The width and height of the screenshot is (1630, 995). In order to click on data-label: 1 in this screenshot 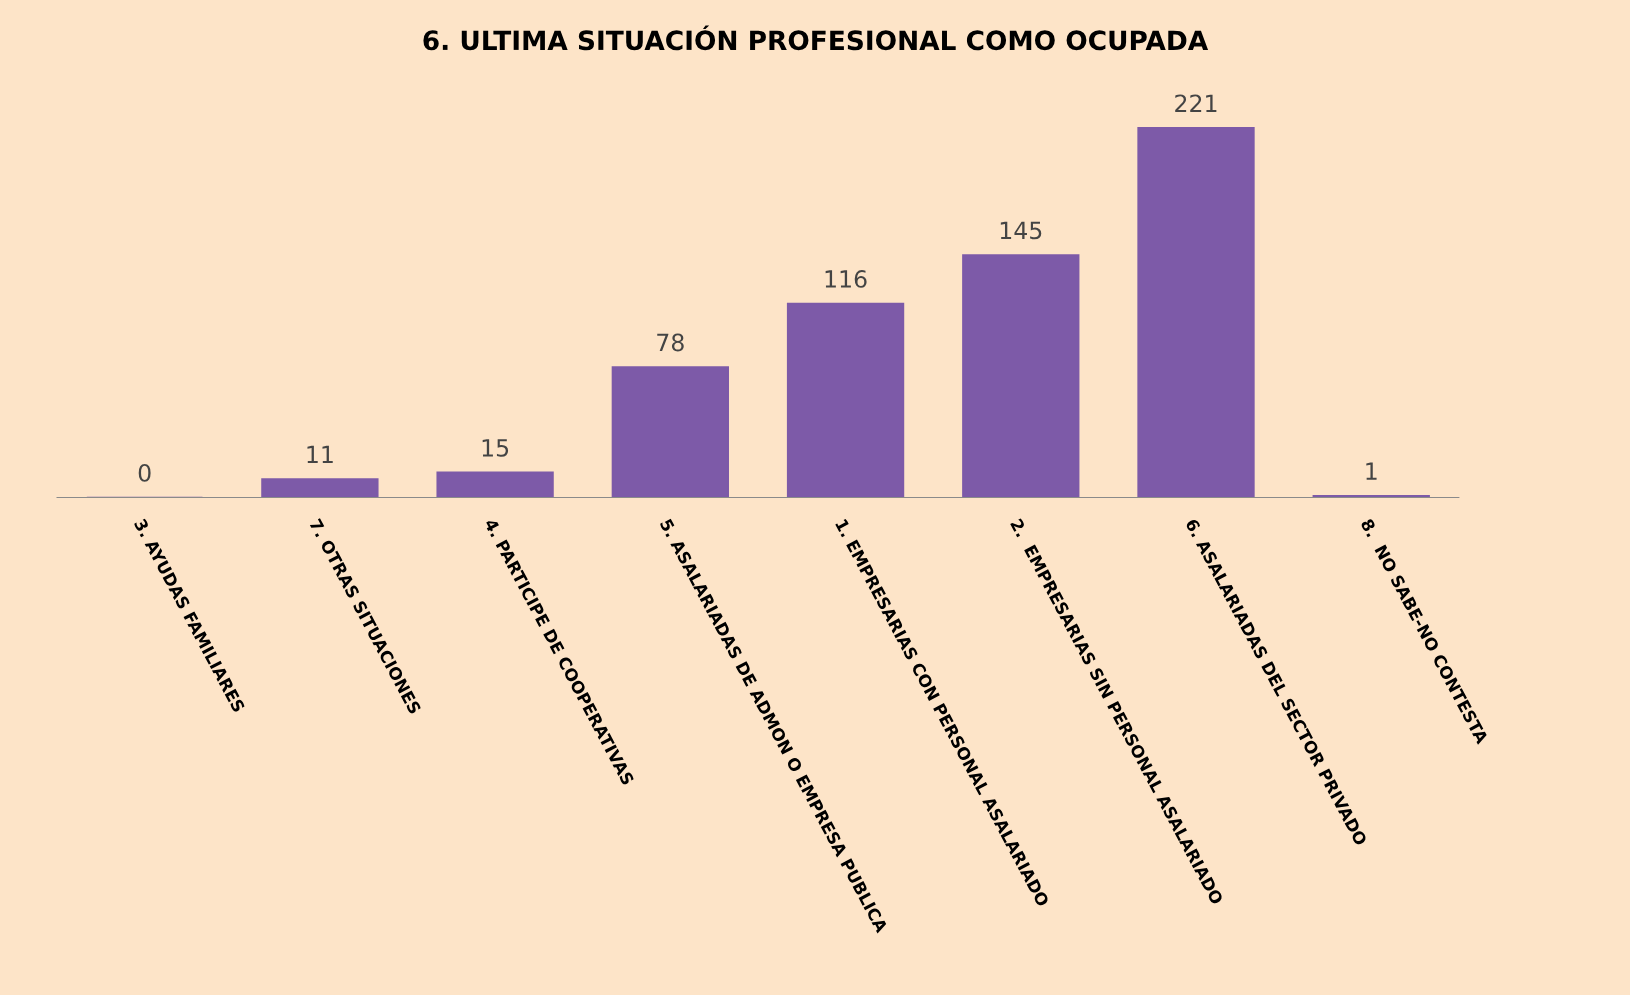, I will do `click(1371, 471)`.